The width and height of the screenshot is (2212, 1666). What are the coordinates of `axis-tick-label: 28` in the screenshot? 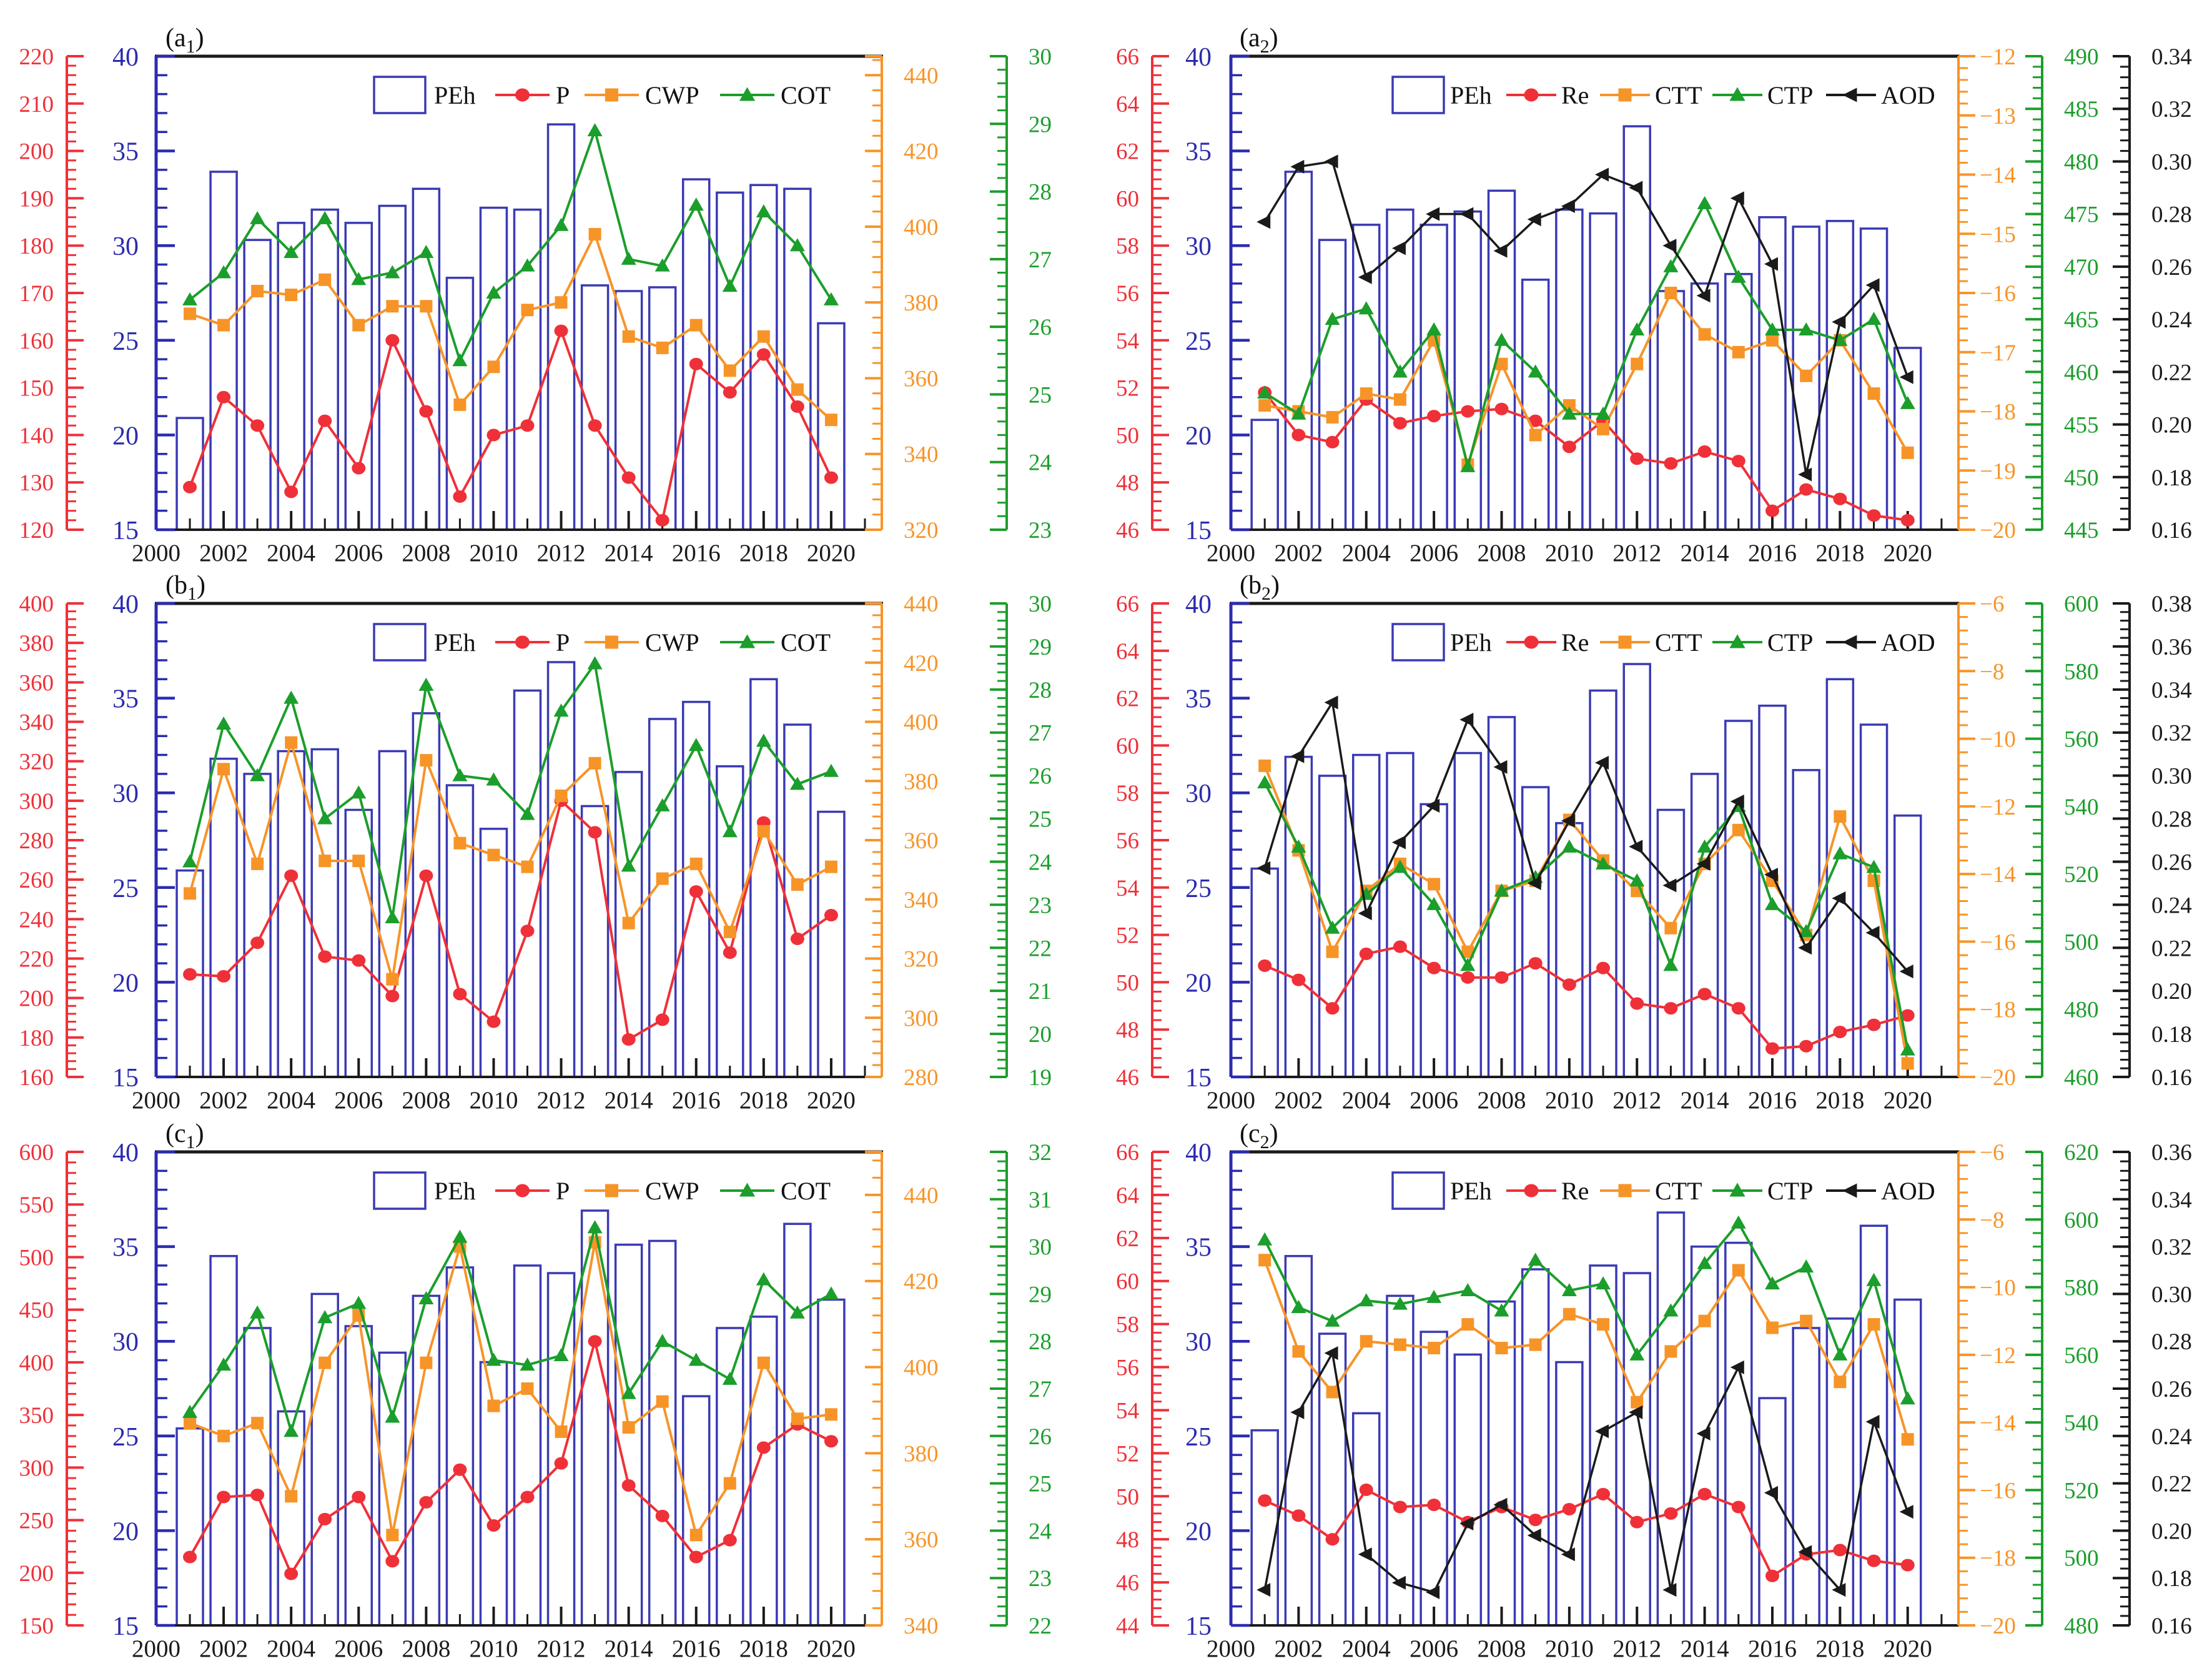 It's located at (1040, 690).